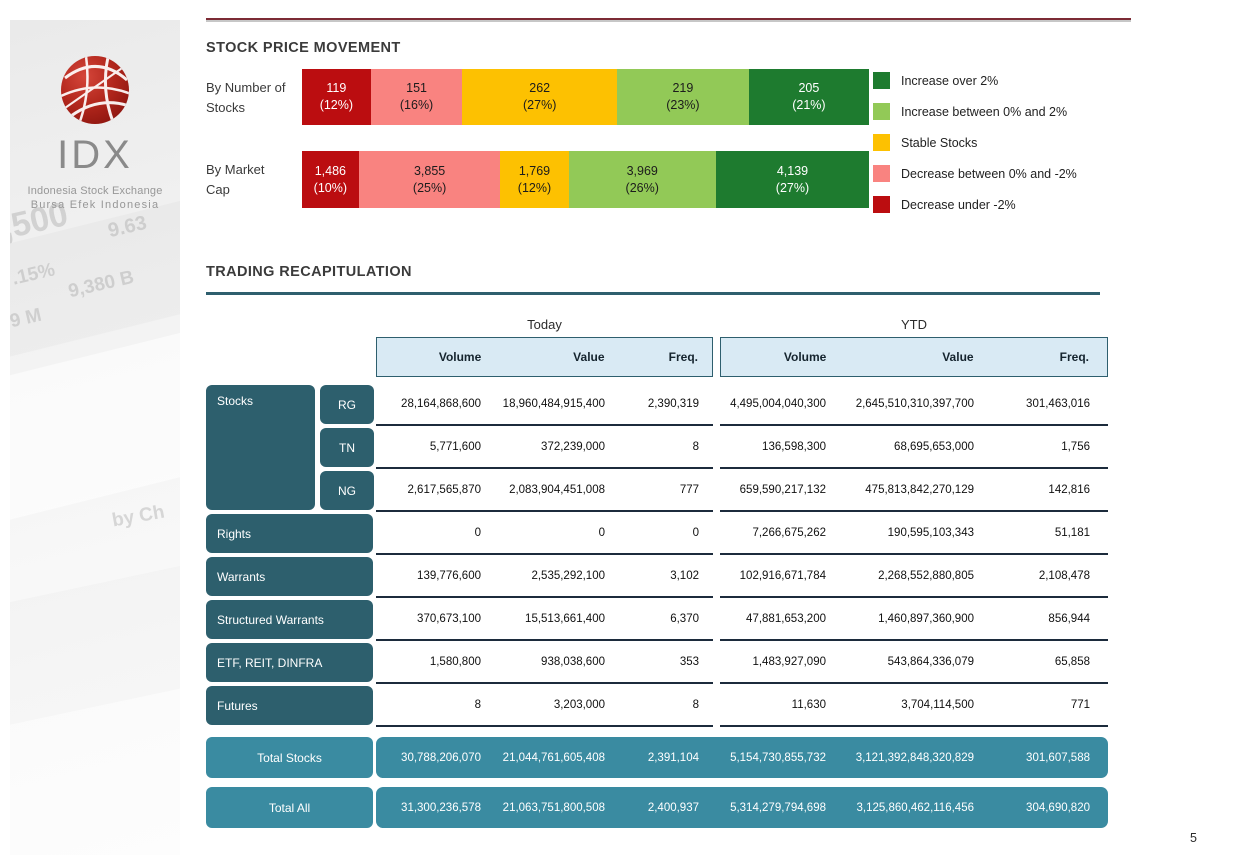 This screenshot has width=1240, height=867. What do you see at coordinates (1064, 575) in the screenshot?
I see `cell: 2,108,478` at bounding box center [1064, 575].